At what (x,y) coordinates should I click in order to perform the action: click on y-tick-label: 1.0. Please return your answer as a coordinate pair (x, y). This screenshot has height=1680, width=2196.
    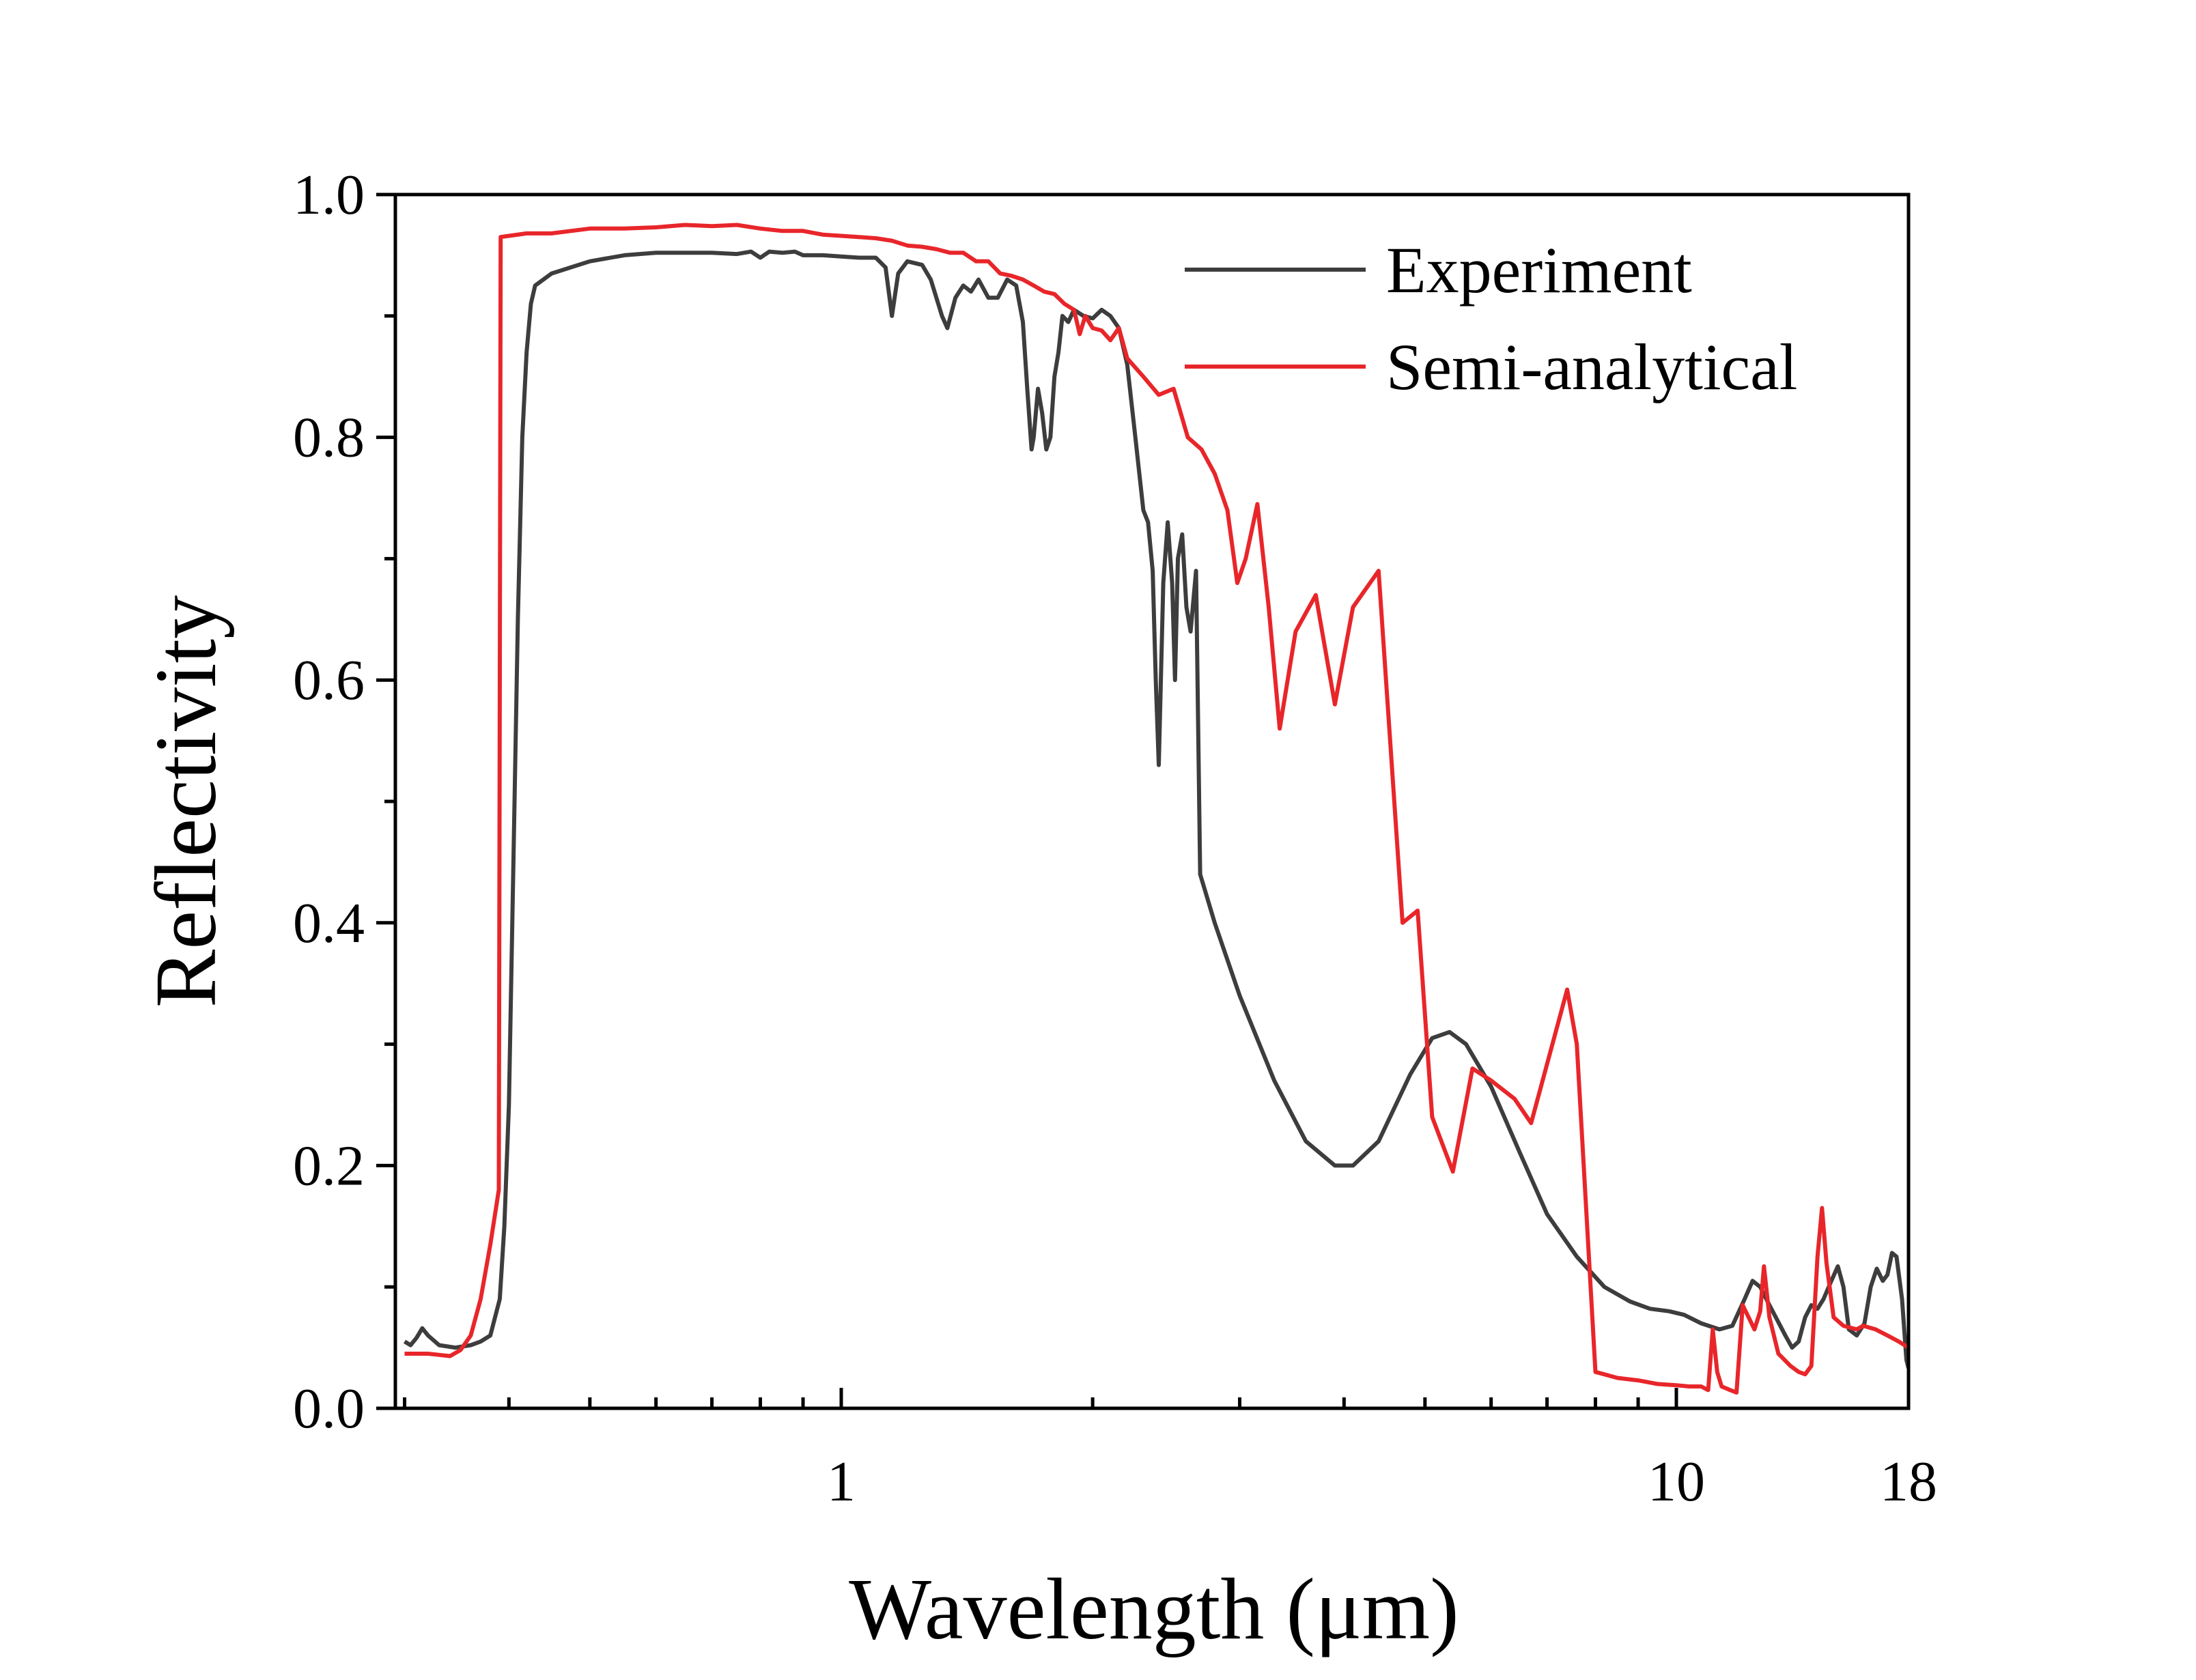
    Looking at the image, I should click on (329, 195).